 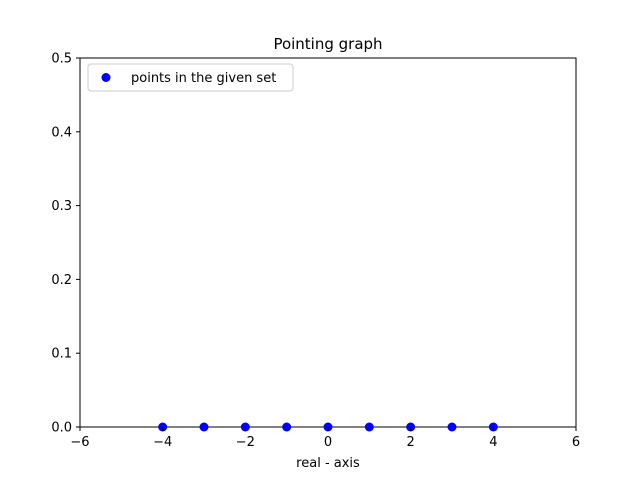 What do you see at coordinates (328, 442) in the screenshot?
I see `x-tick-label: 0` at bounding box center [328, 442].